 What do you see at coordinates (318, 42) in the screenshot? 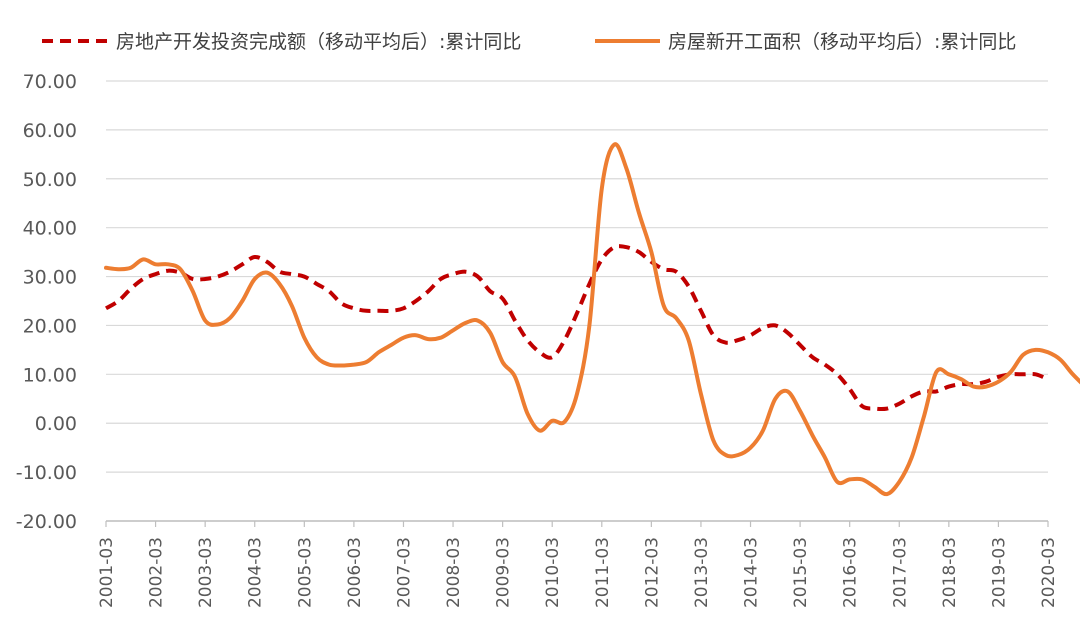
I see `legend-label-investment: 房地产开发投资完成额（移动平均后）:累计同比` at bounding box center [318, 42].